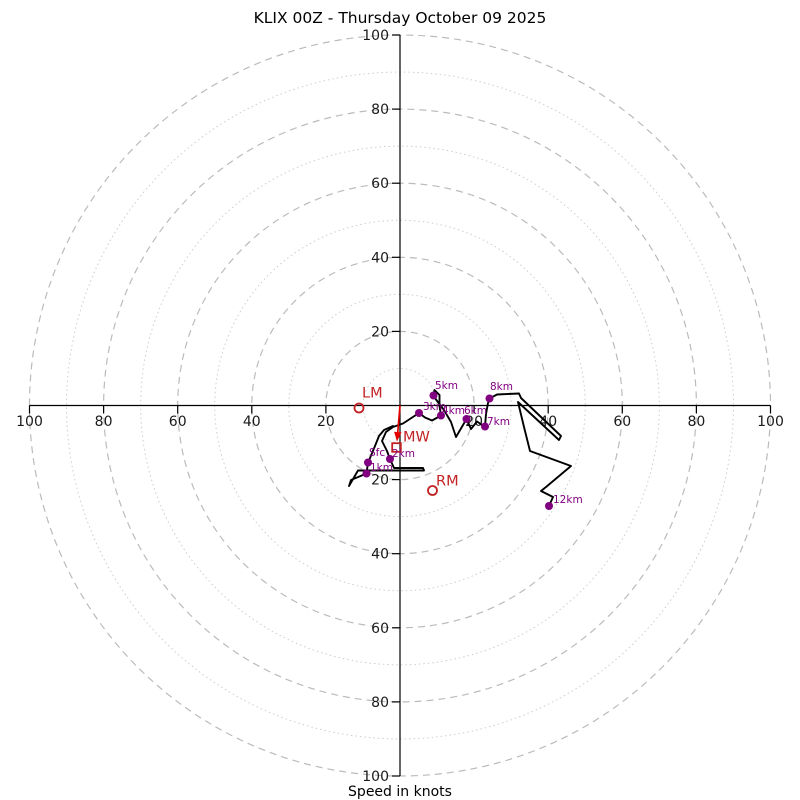 The image size is (800, 800). What do you see at coordinates (419, 413) in the screenshot?
I see `height-marker-dot-3km` at bounding box center [419, 413].